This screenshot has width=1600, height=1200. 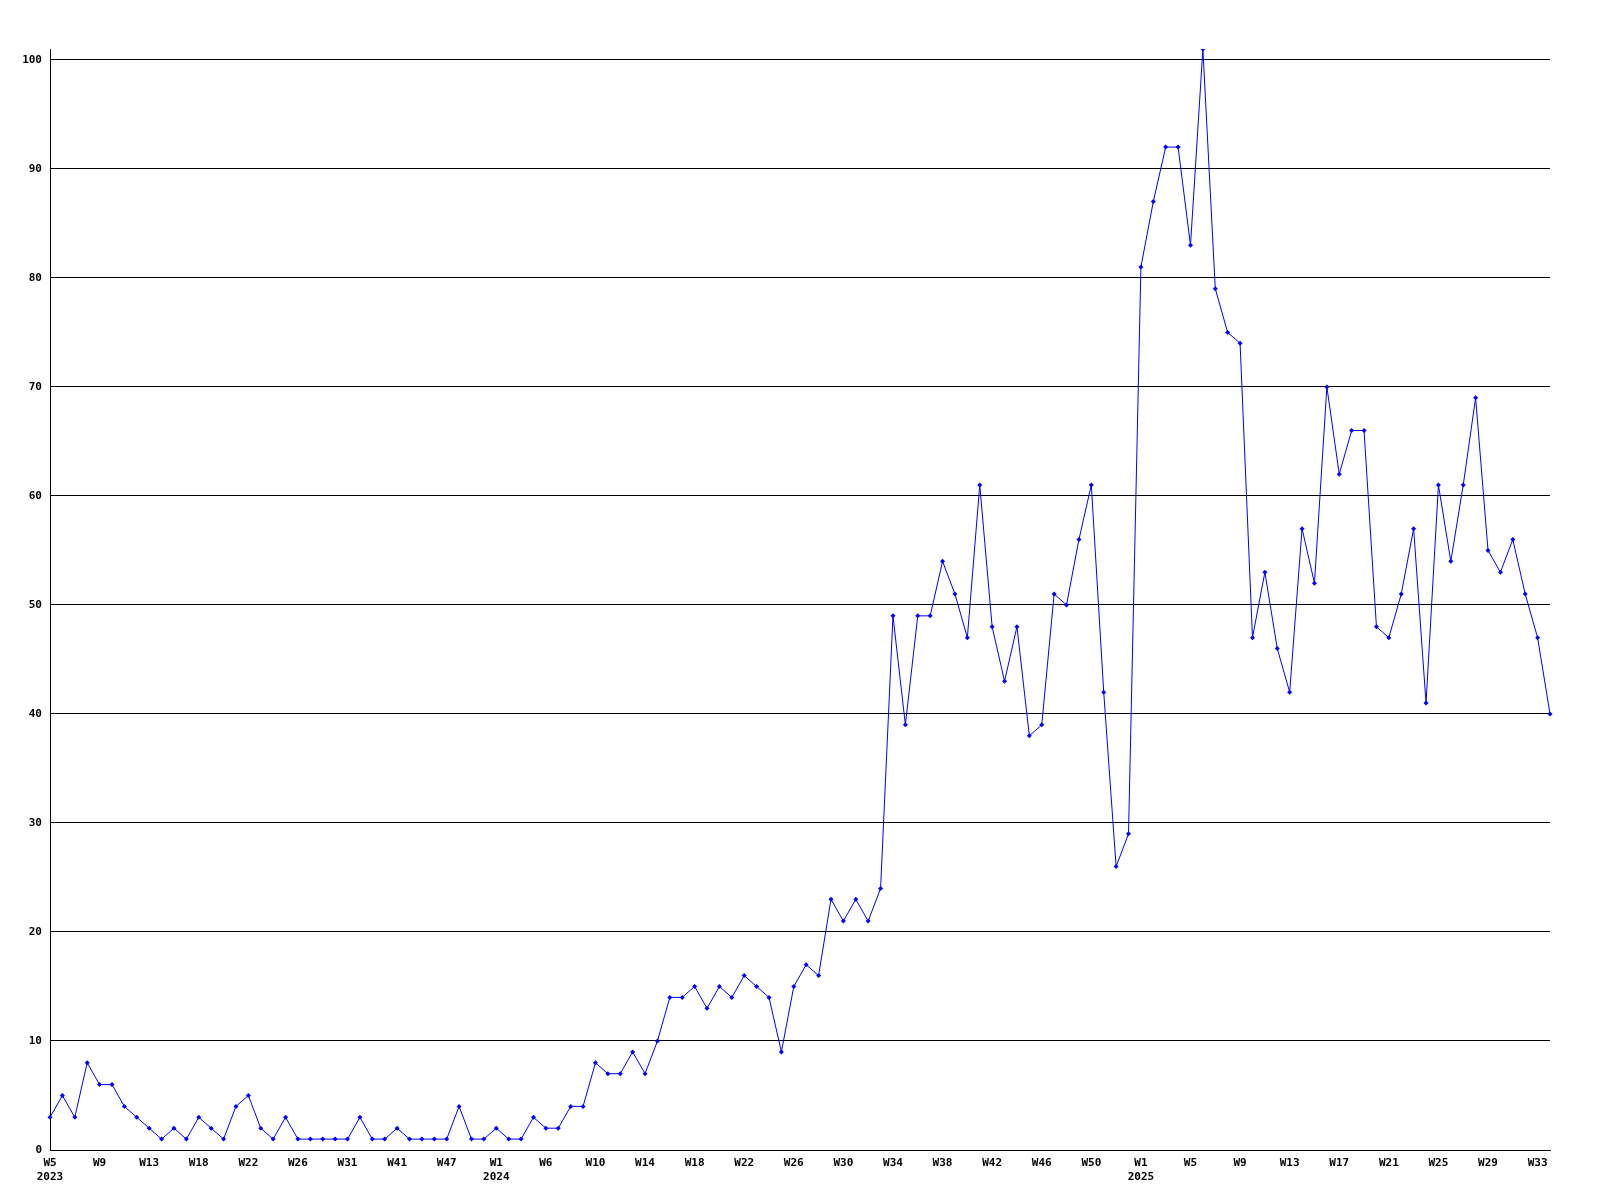 I want to click on x-tick-label: W41, so click(x=397, y=1163).